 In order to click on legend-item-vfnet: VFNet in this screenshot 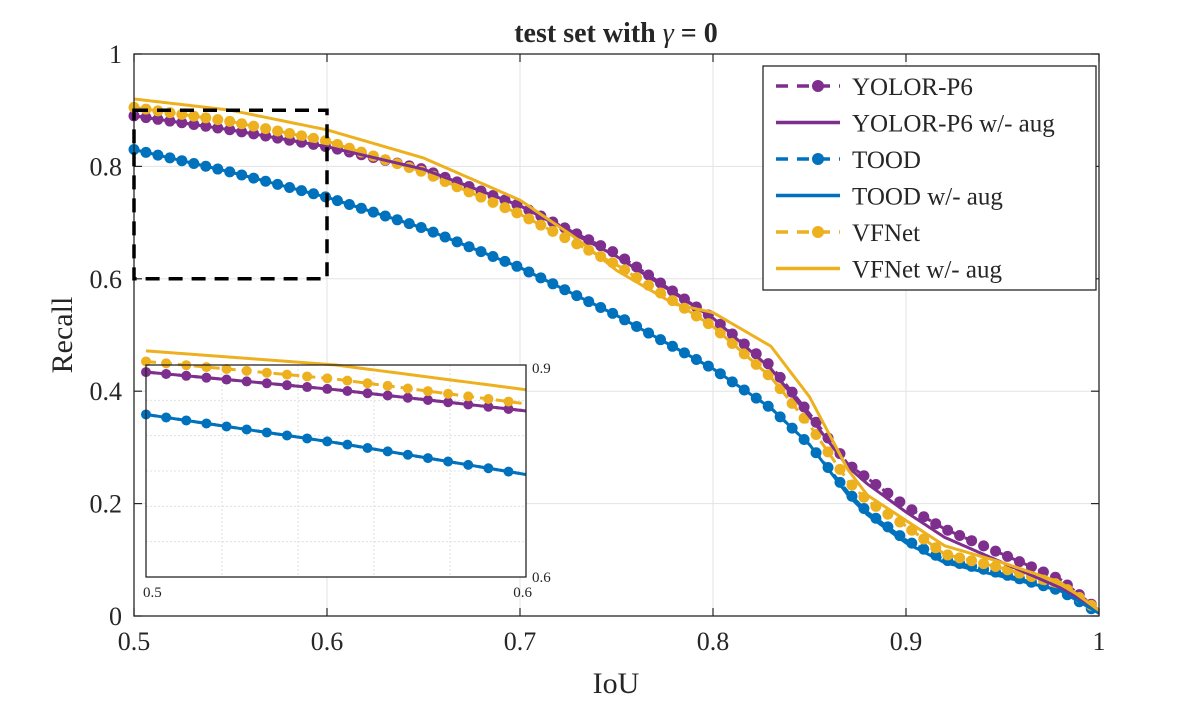, I will do `click(848, 233)`.